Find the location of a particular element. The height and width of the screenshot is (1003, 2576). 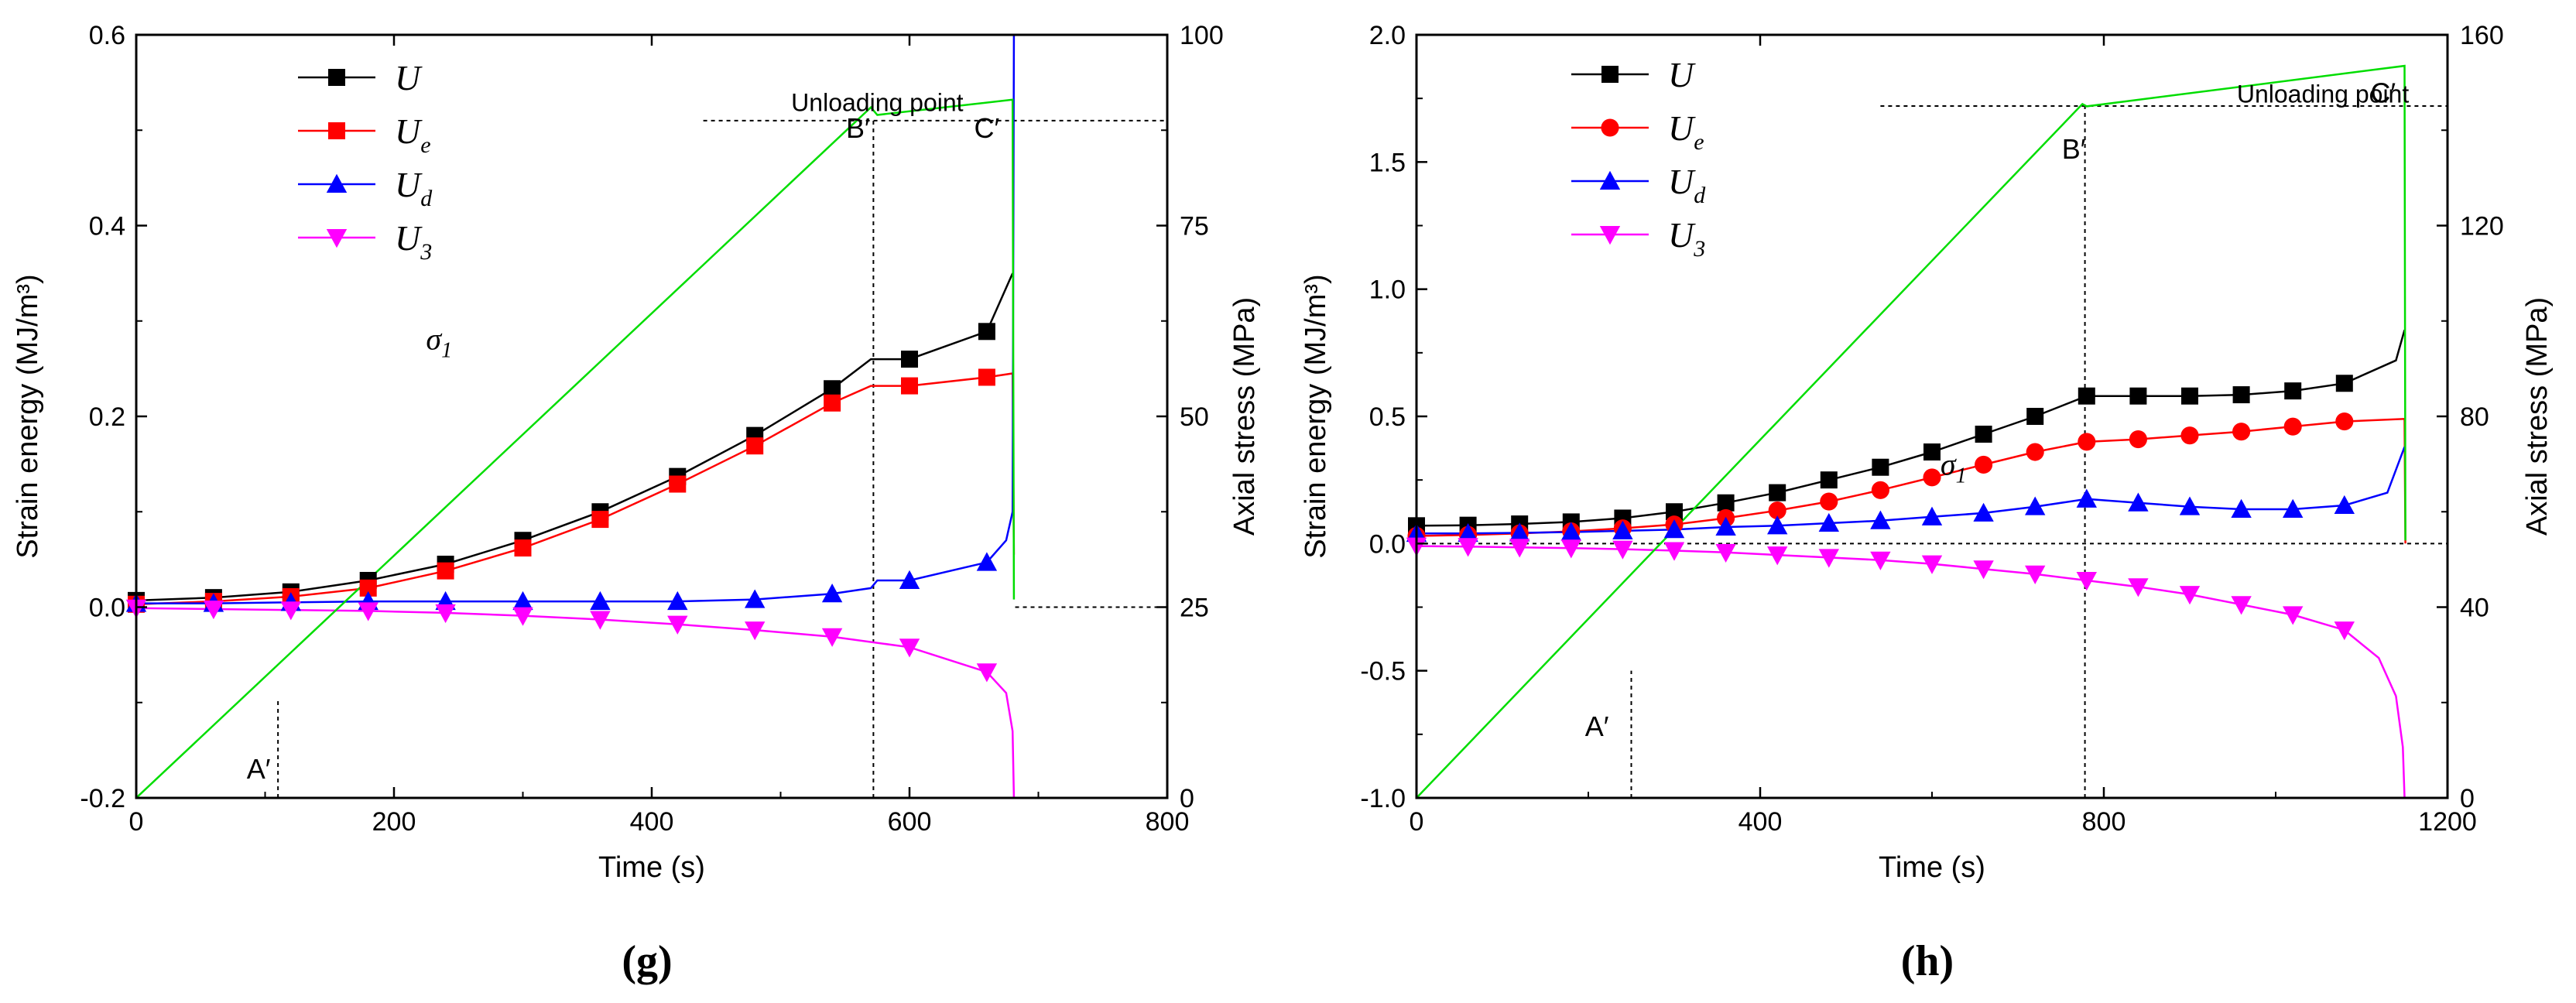

y2-axis-title: Axial stress (MPa) is located at coordinates (2537, 416).